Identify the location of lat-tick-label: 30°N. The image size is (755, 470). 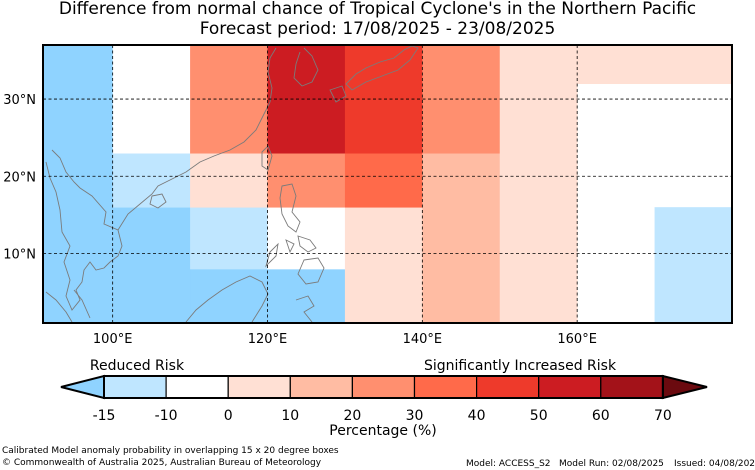
(19, 100).